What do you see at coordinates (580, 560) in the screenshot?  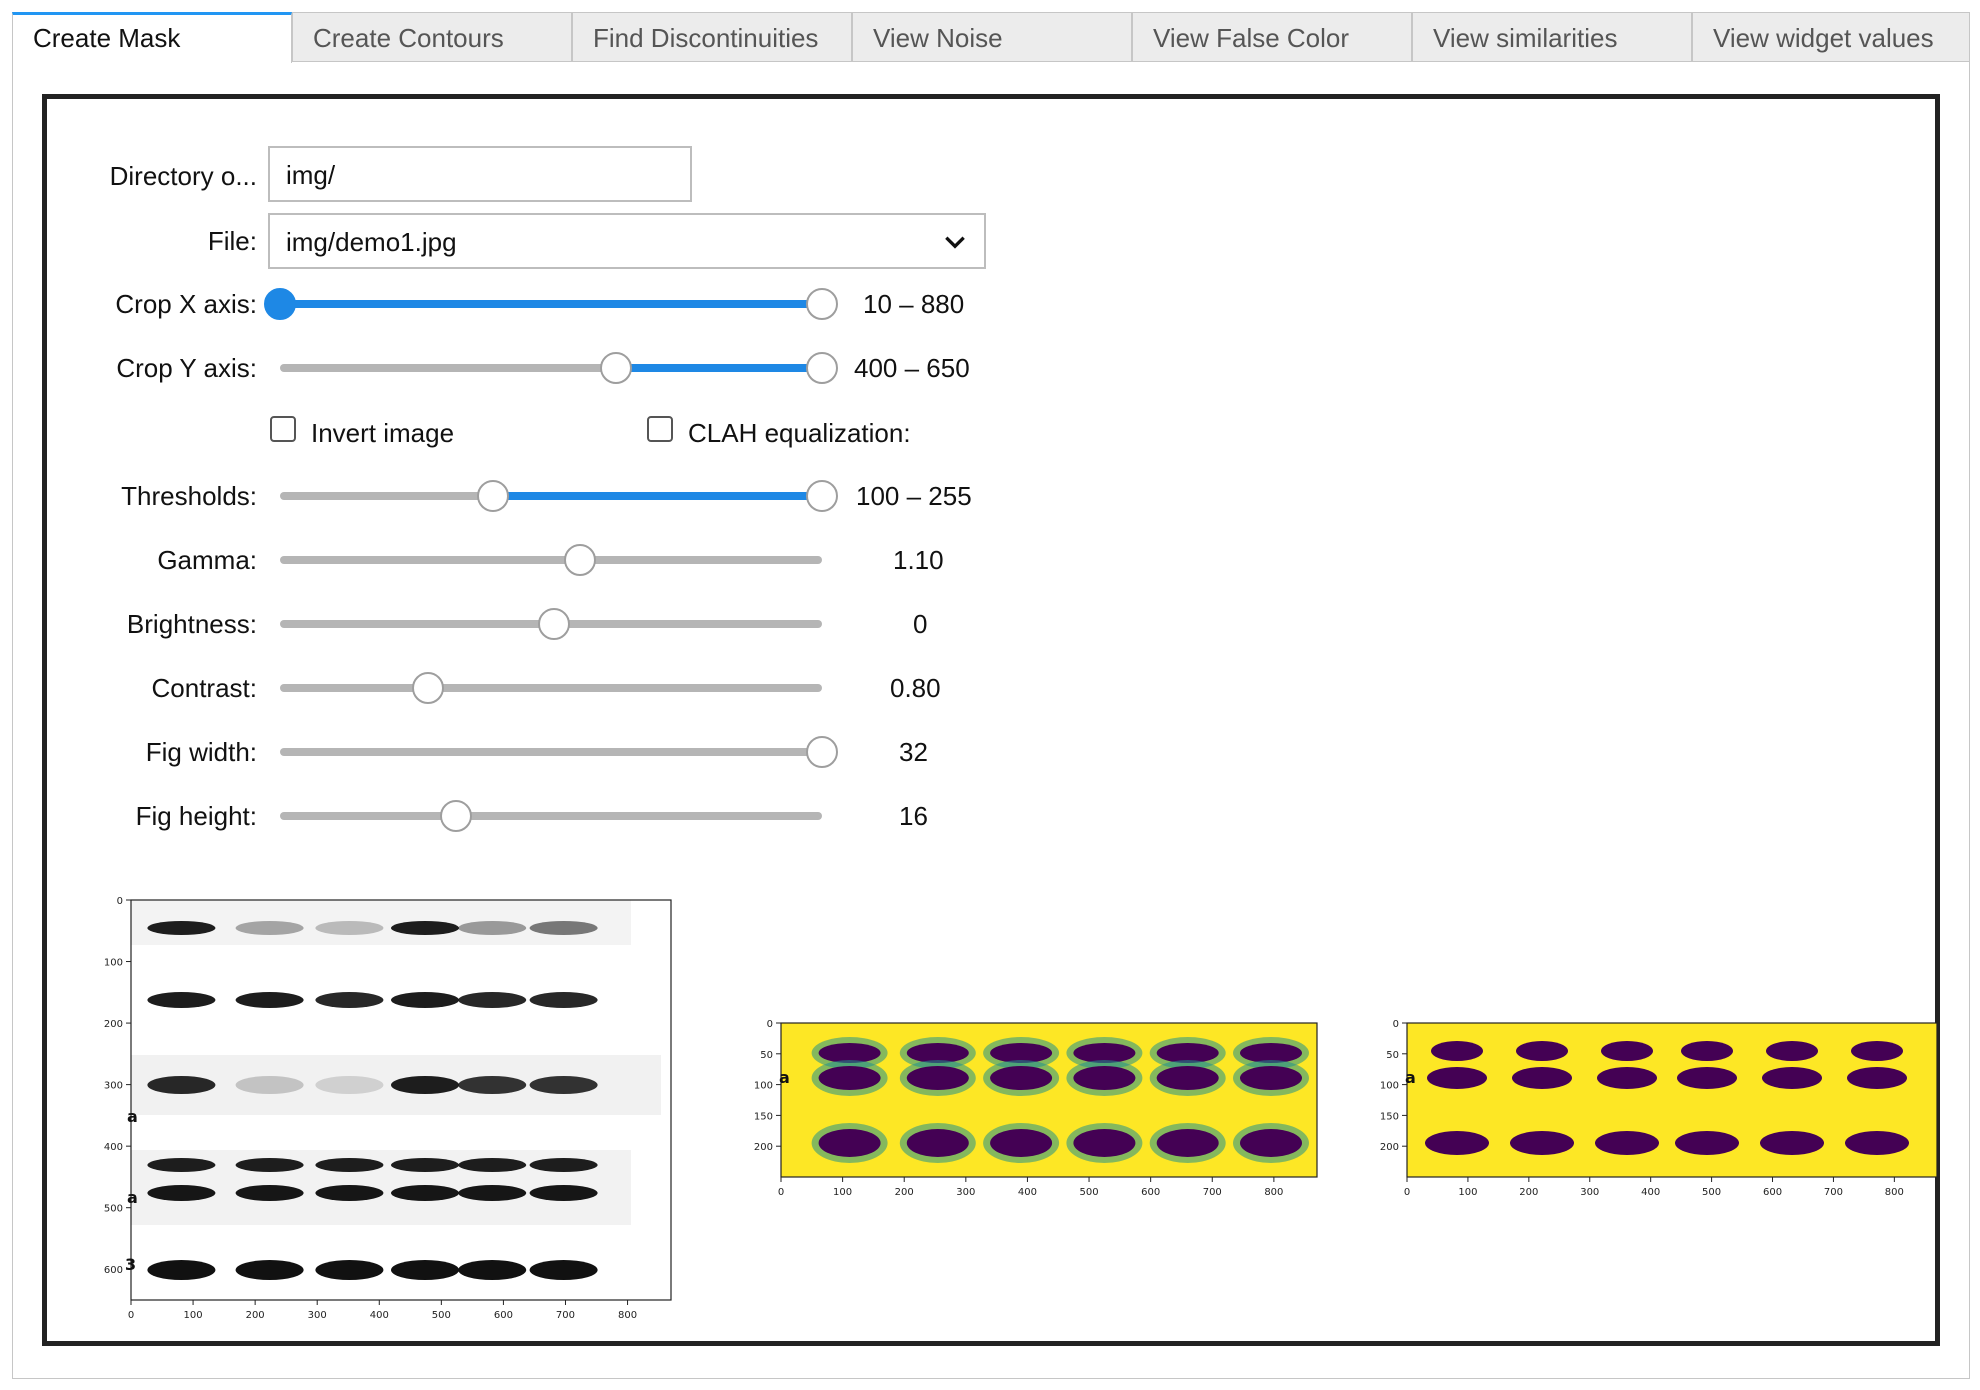 I see `gamma-handle` at bounding box center [580, 560].